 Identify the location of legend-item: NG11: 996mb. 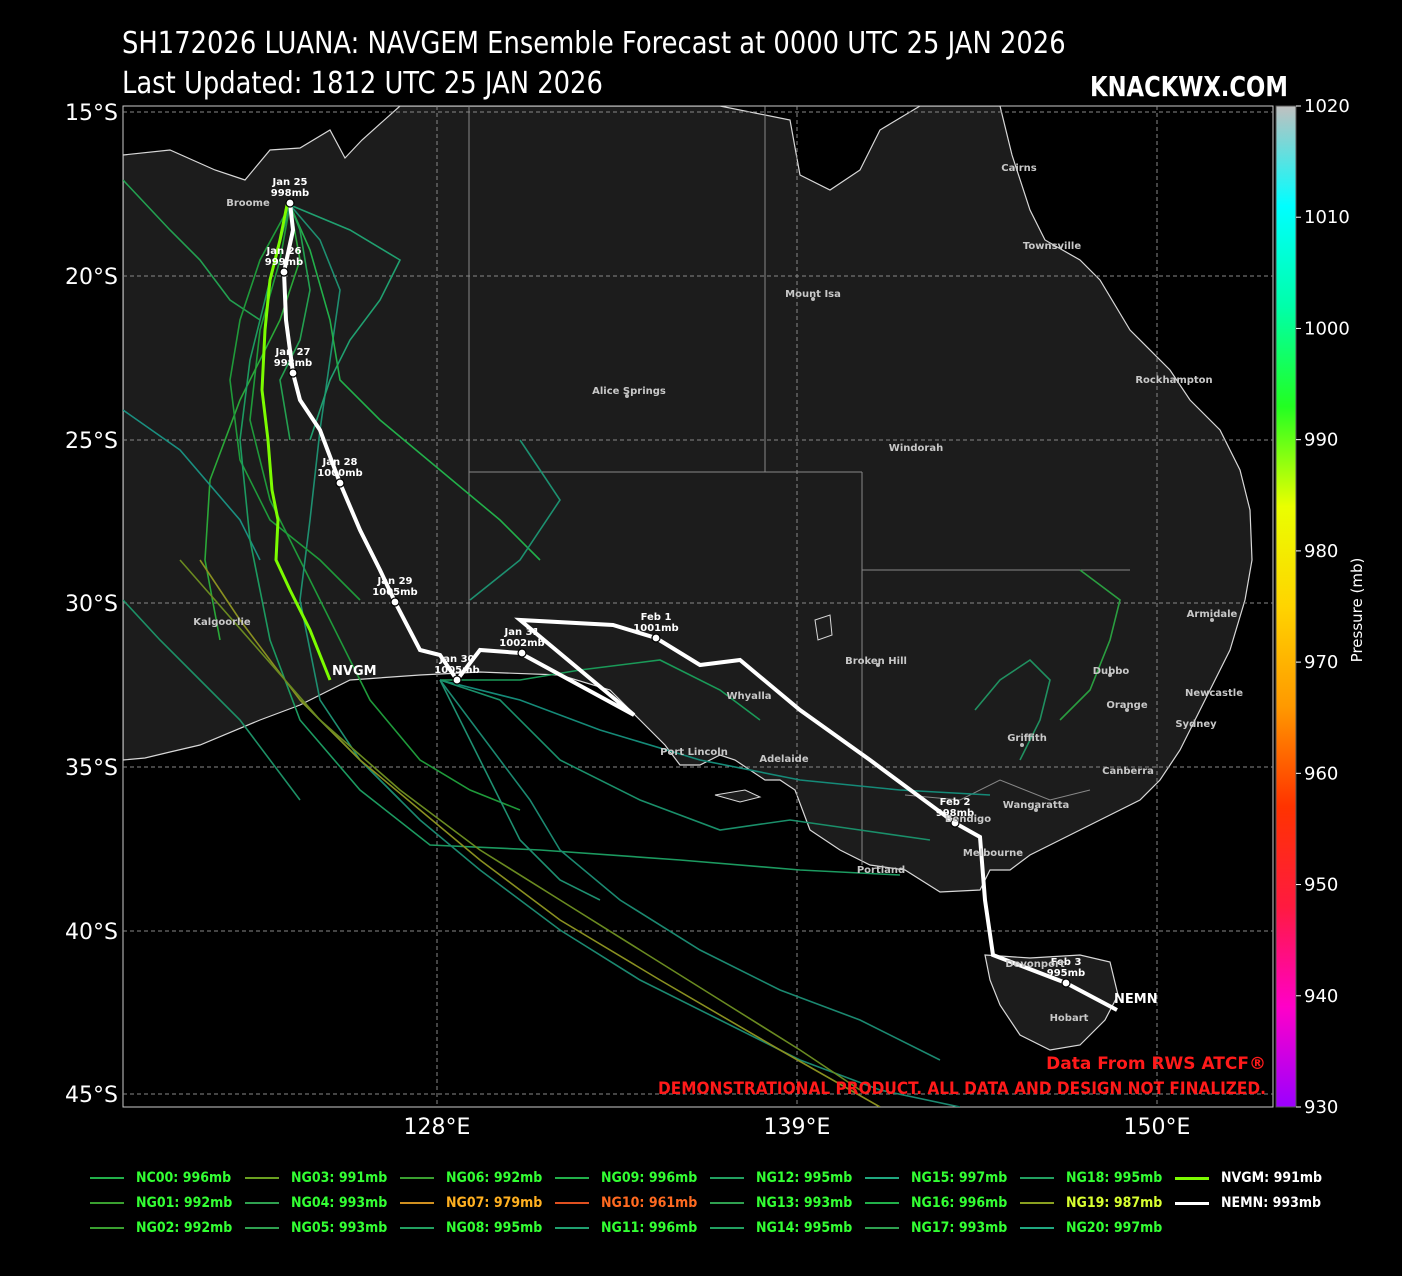
(626, 1228).